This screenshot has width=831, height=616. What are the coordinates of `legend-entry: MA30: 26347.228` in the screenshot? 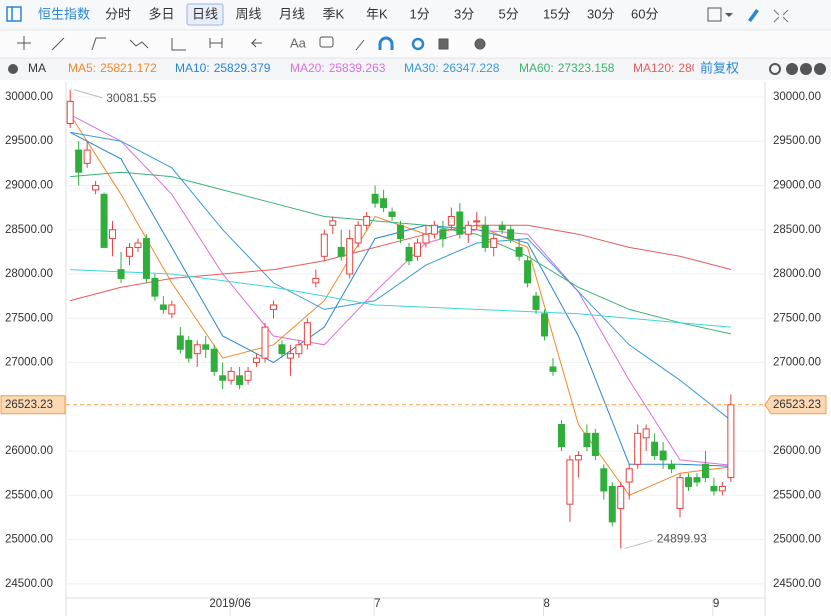 It's located at (452, 68).